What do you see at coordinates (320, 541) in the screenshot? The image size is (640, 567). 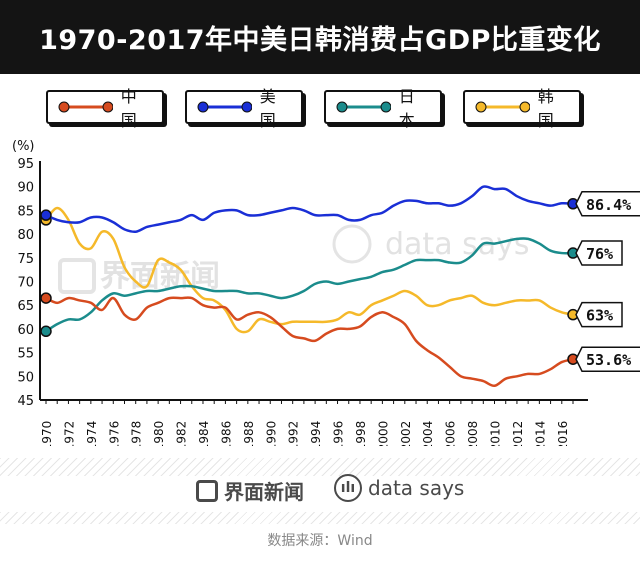 I see `source-note: 数据来源：Wind` at bounding box center [320, 541].